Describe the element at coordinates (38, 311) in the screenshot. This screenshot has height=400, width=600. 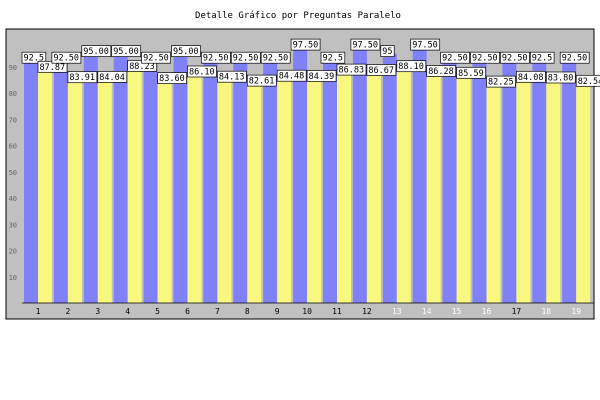
I see `x-tick-label-1: 1` at that location.